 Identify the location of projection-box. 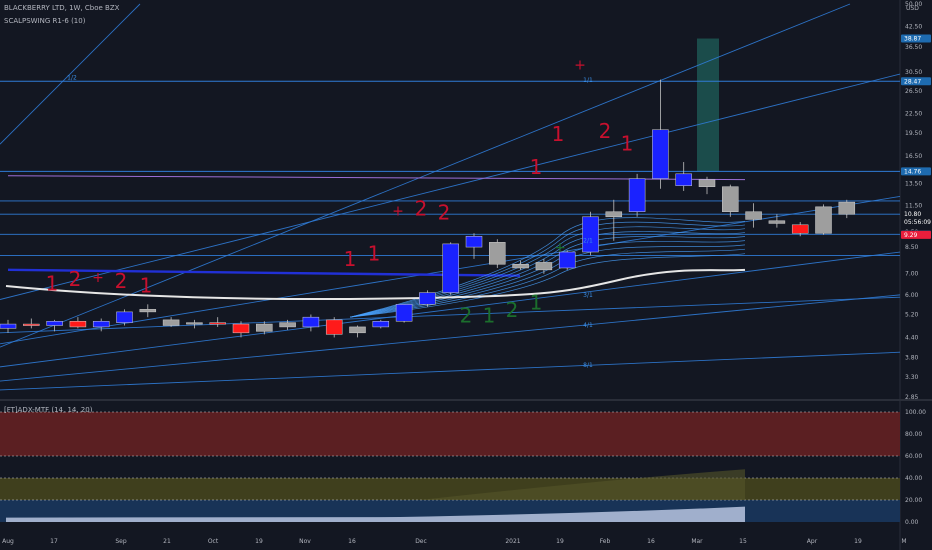
(708, 105).